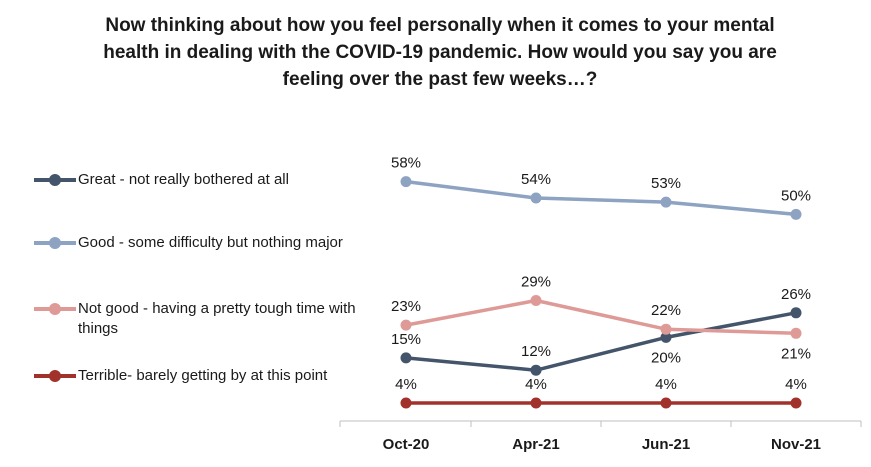  What do you see at coordinates (406, 444) in the screenshot?
I see `x-tick-label: Oct-20` at bounding box center [406, 444].